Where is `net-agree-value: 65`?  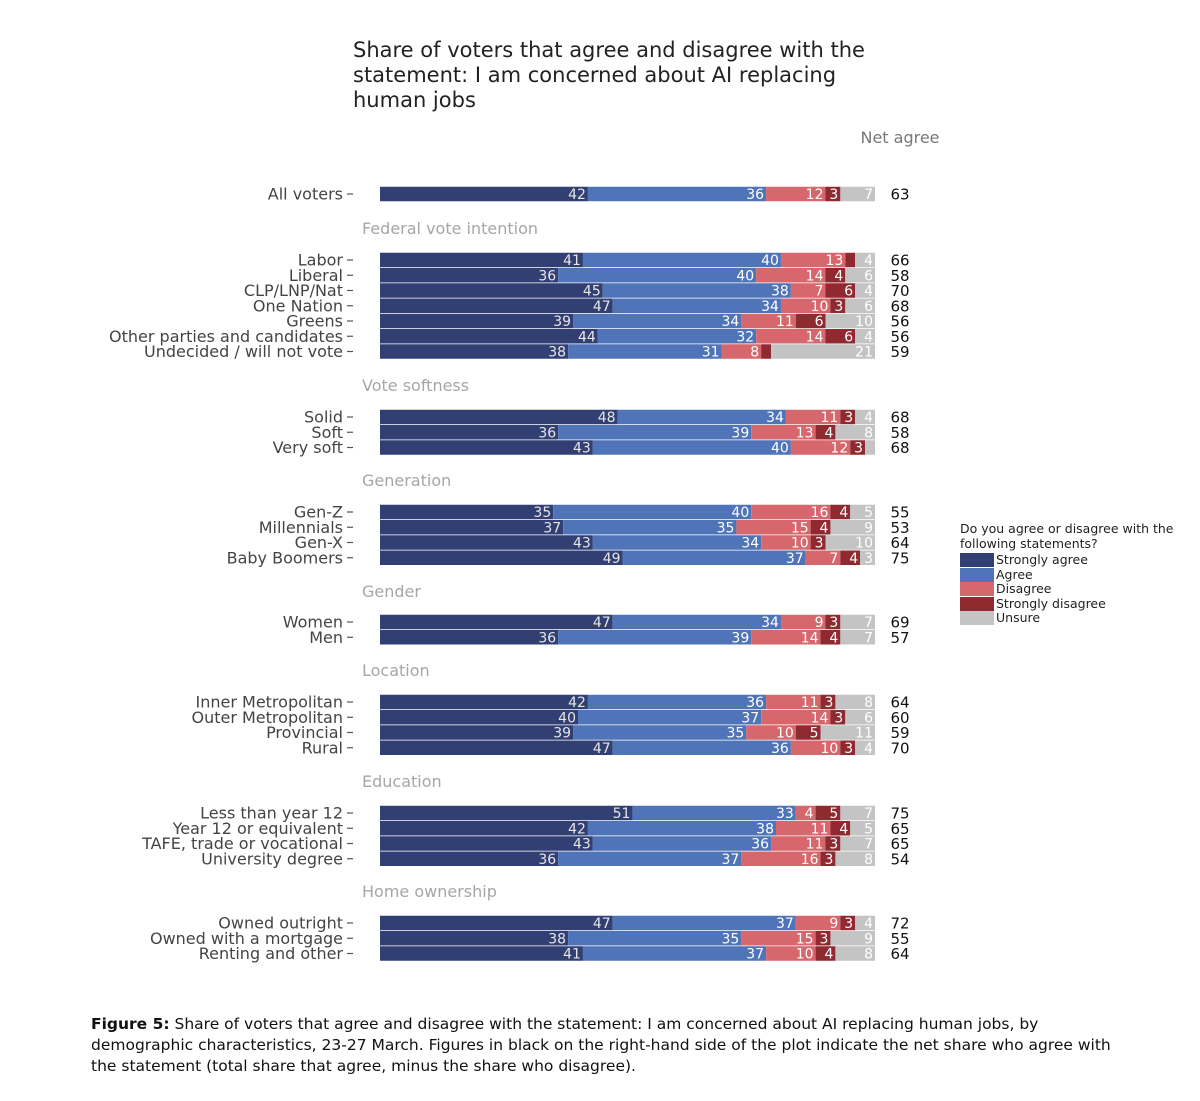 net-agree-value: 65 is located at coordinates (899, 844).